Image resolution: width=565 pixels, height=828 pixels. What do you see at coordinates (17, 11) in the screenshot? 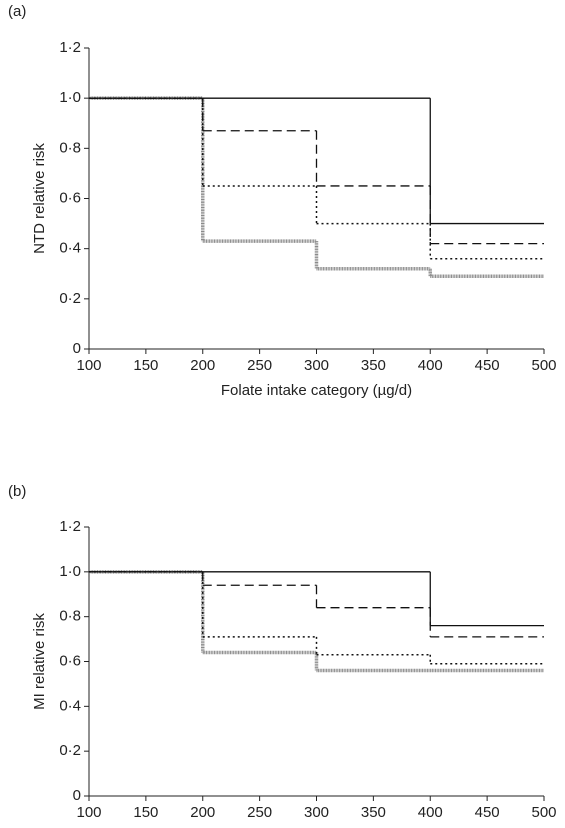
I see `panel-label: (a)` at bounding box center [17, 11].